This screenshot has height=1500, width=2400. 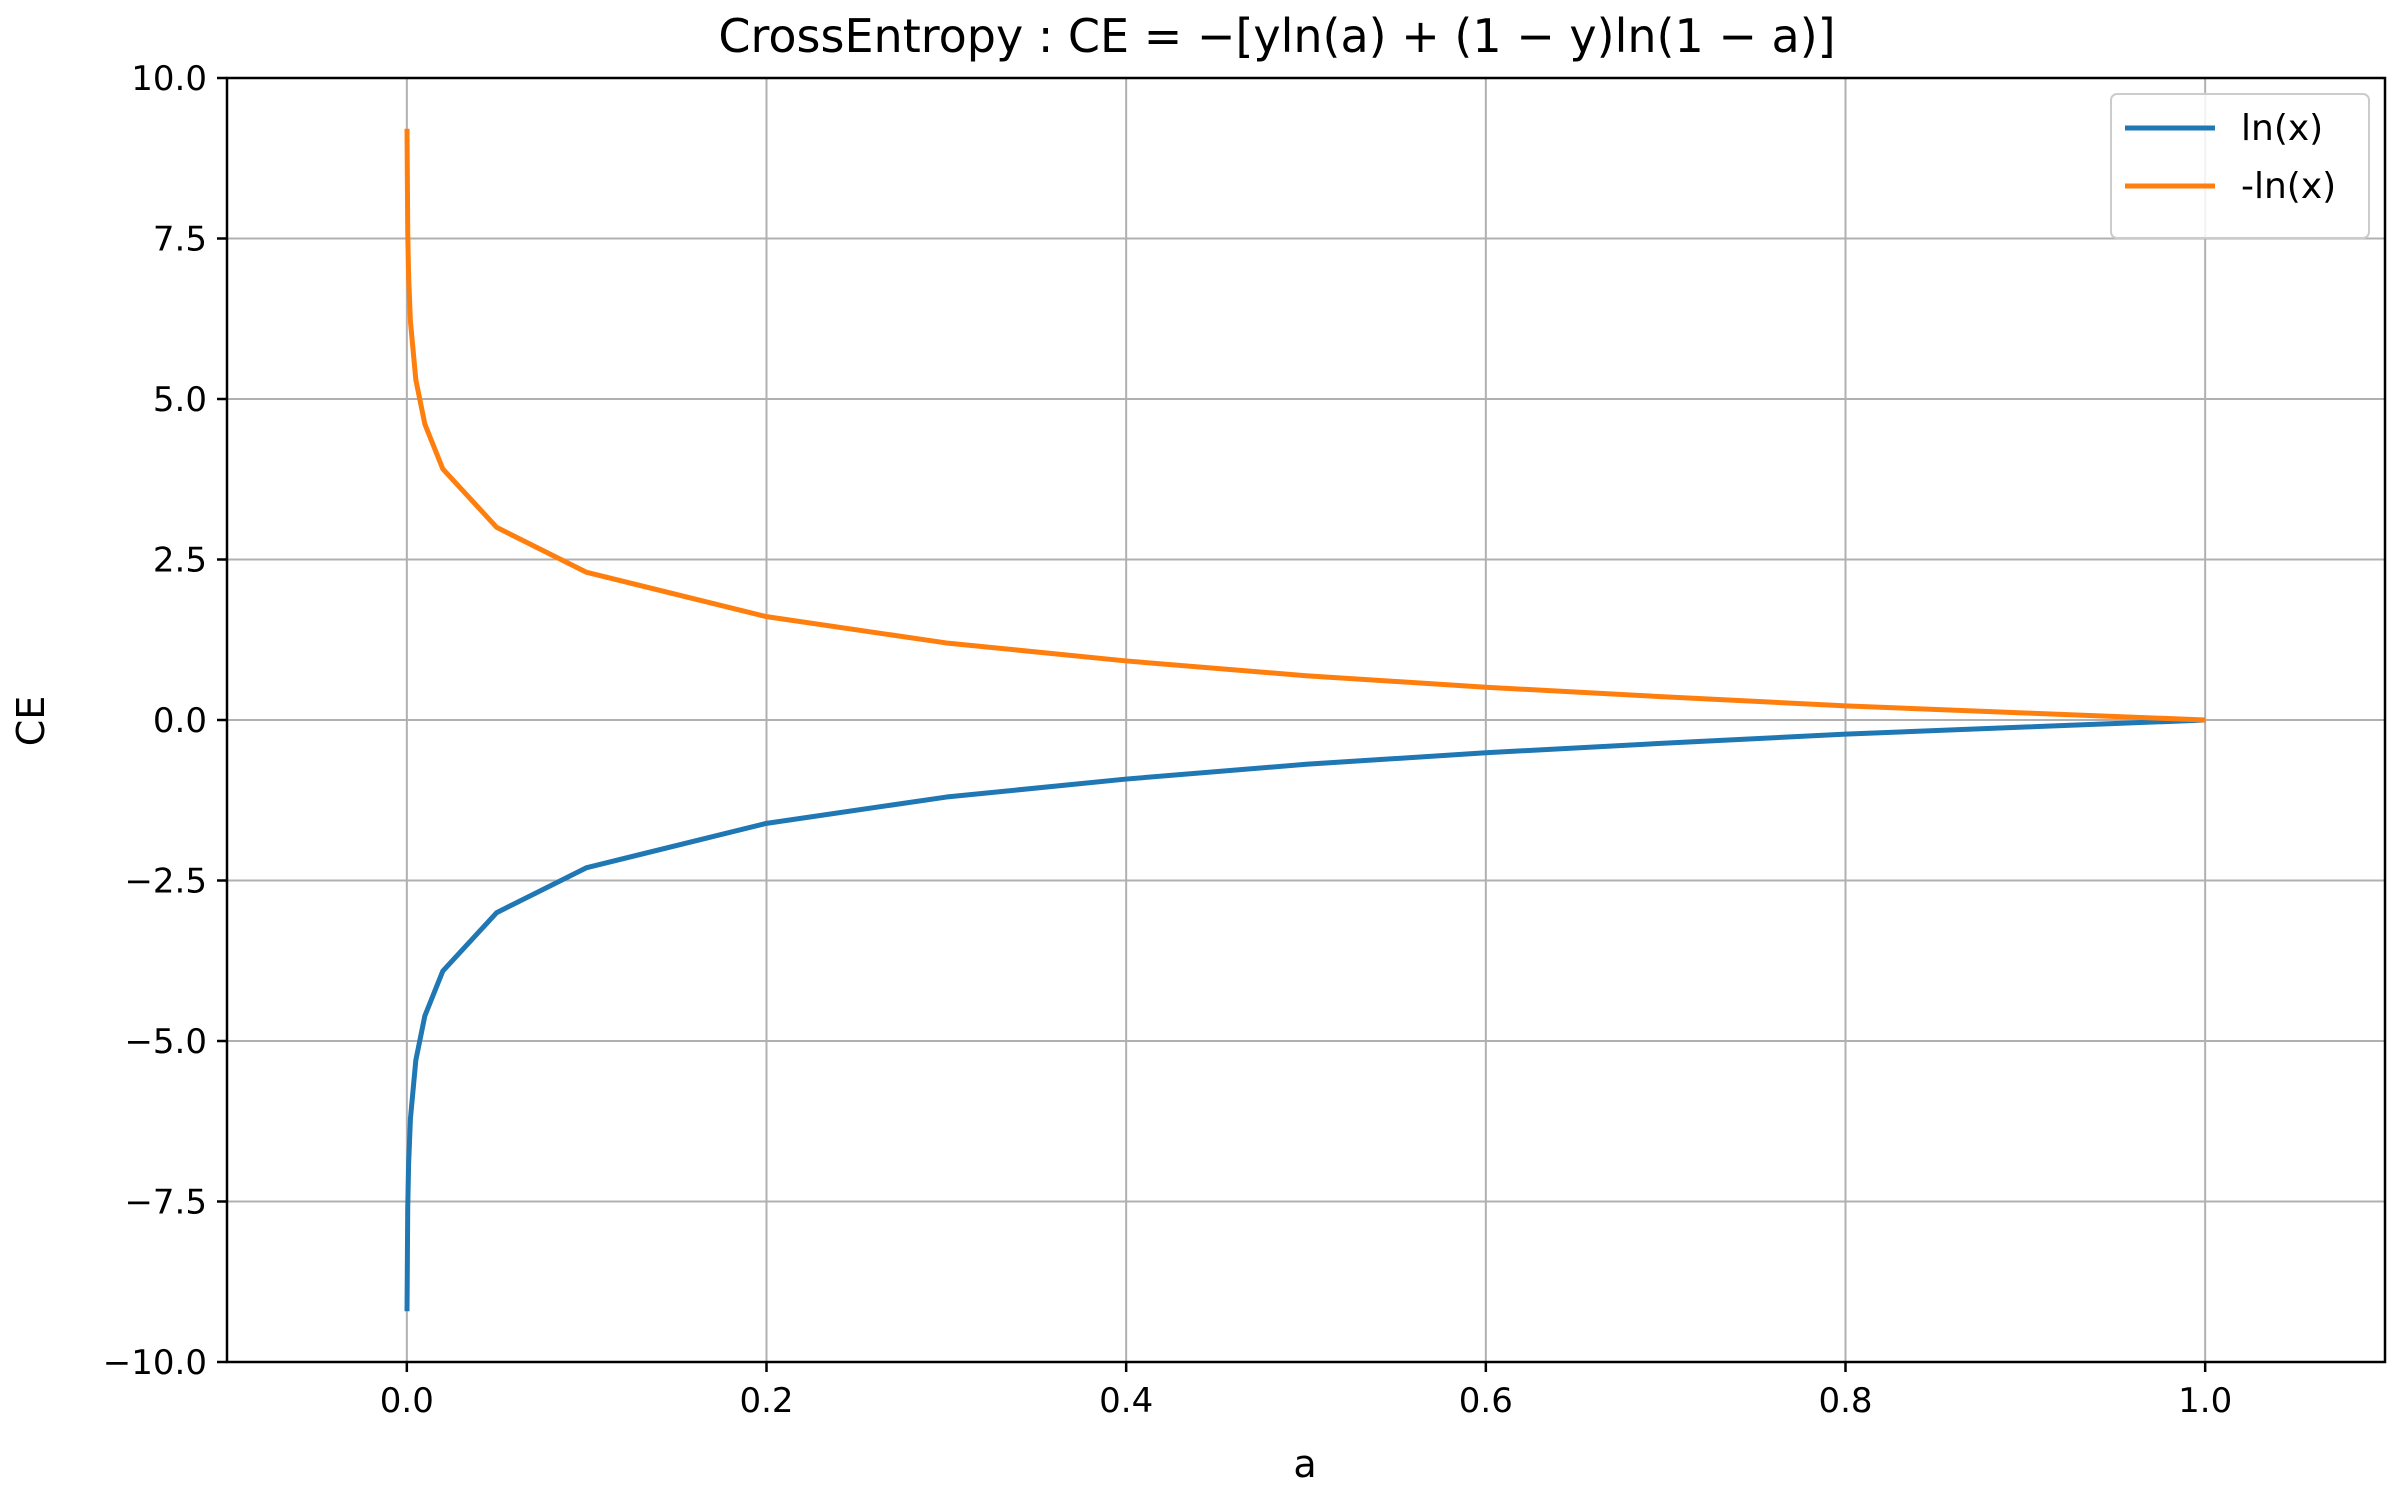 I want to click on legend: ln(x) -ln(x), so click(x=2240, y=166).